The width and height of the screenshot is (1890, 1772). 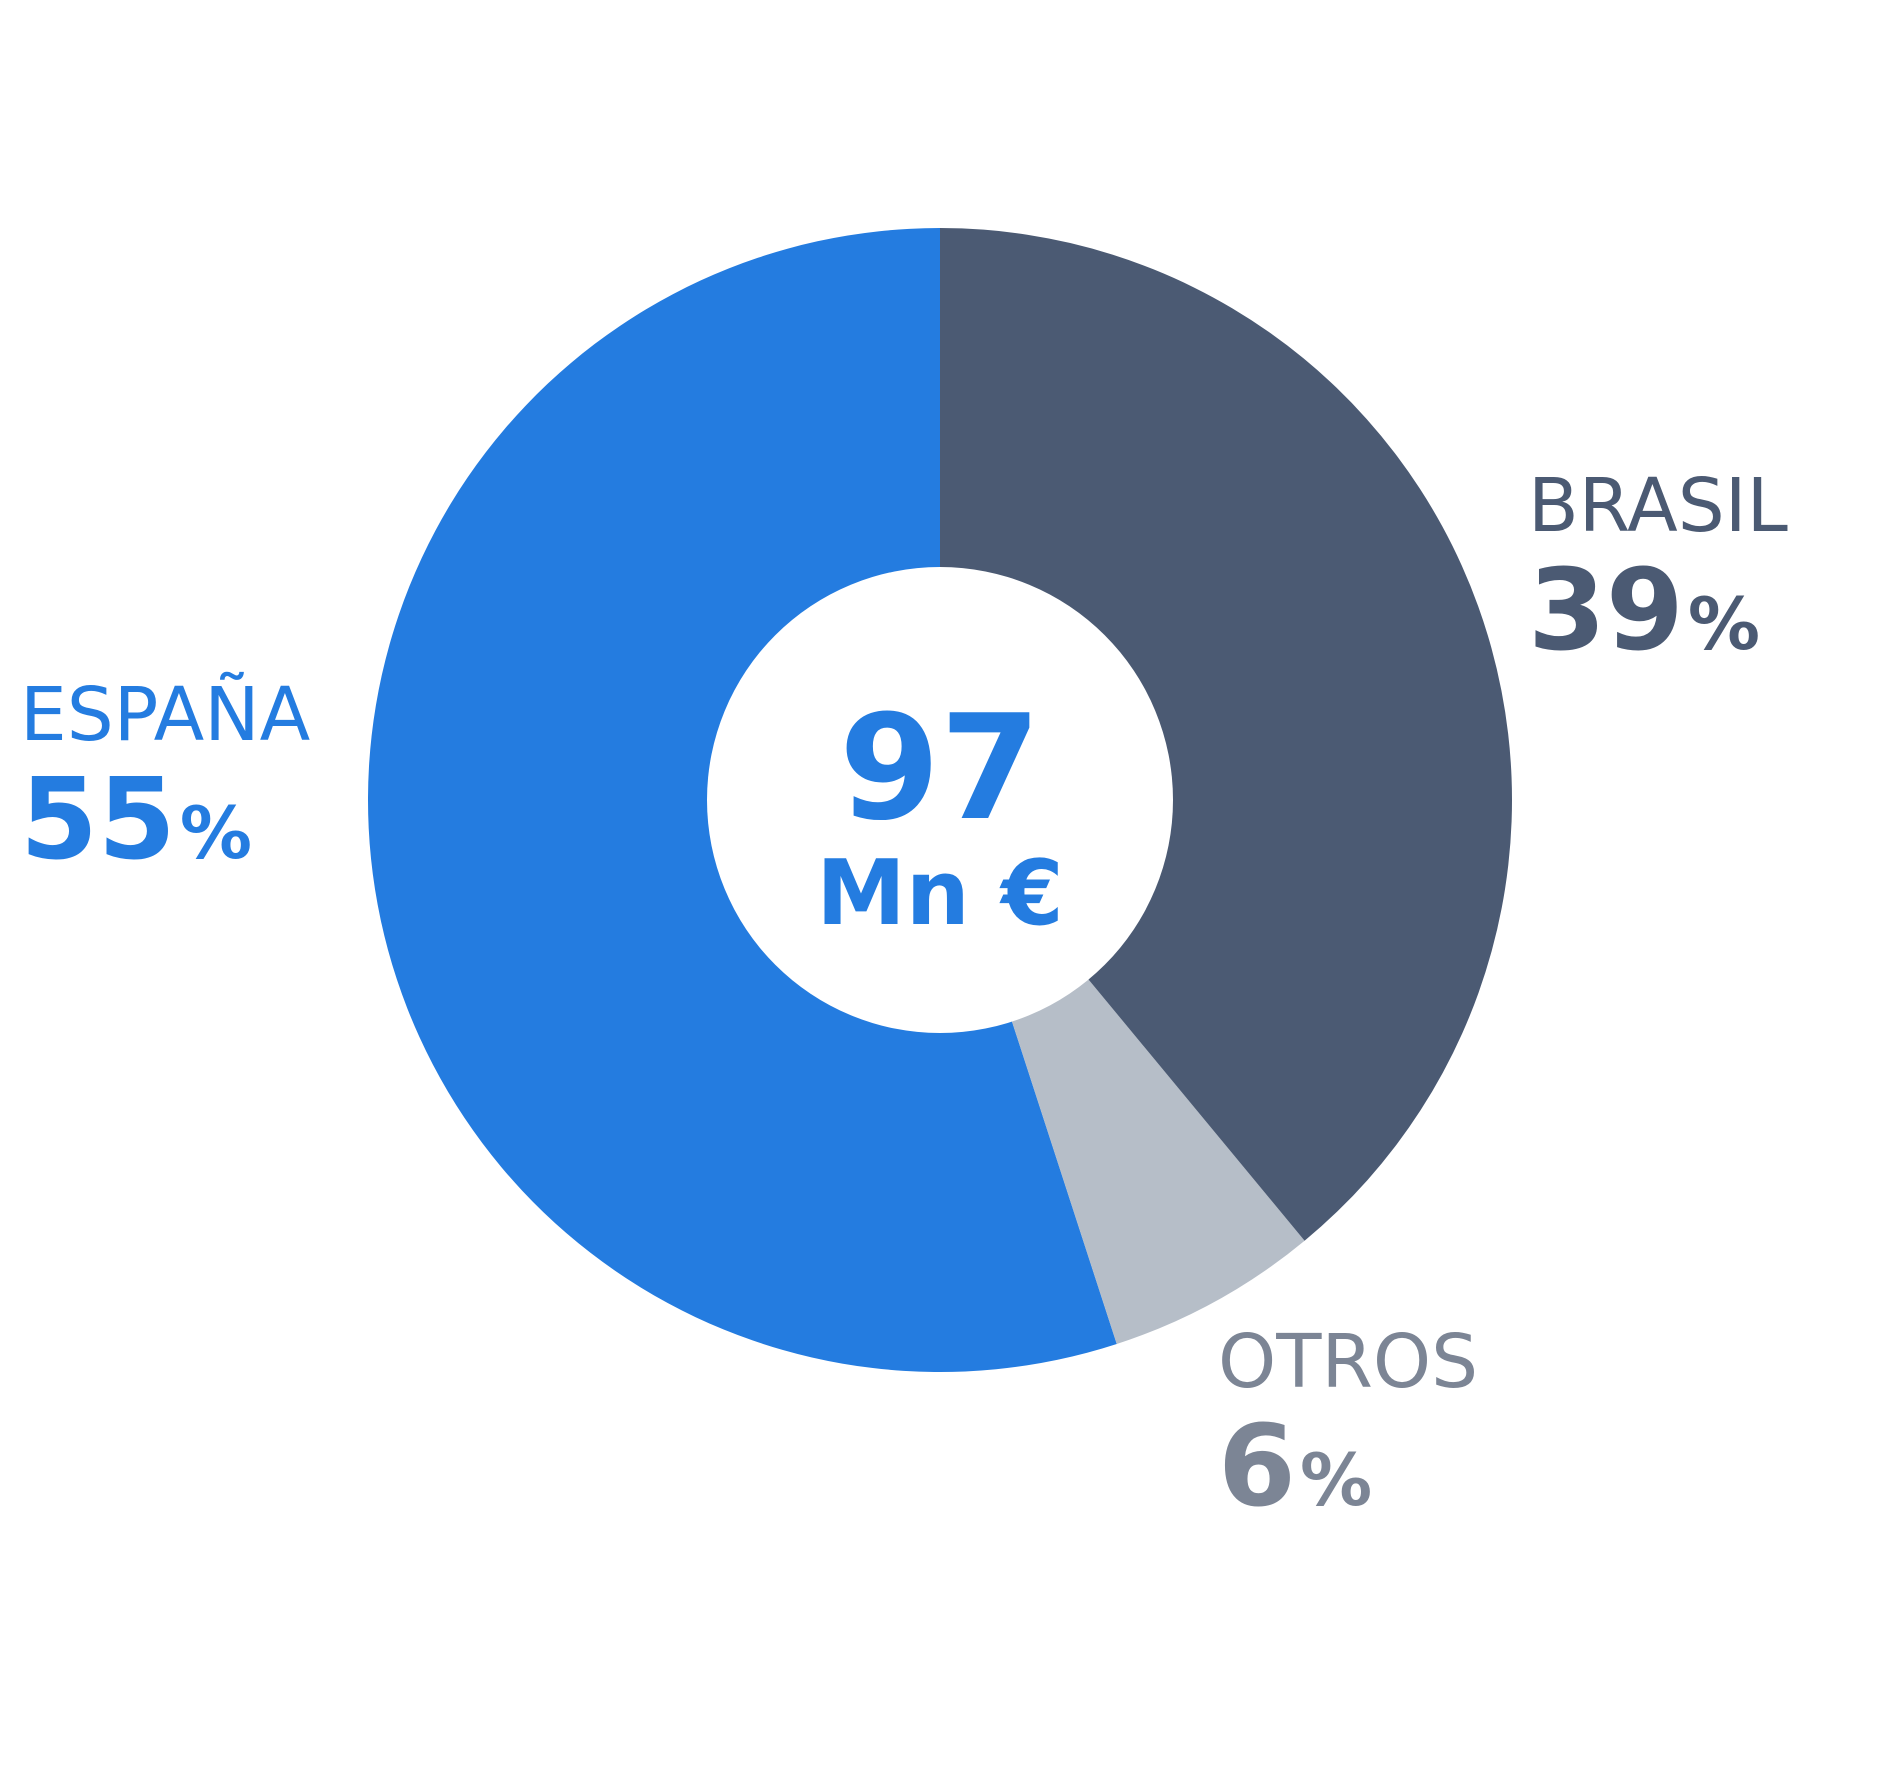 I want to click on donut-hole, so click(x=940, y=800).